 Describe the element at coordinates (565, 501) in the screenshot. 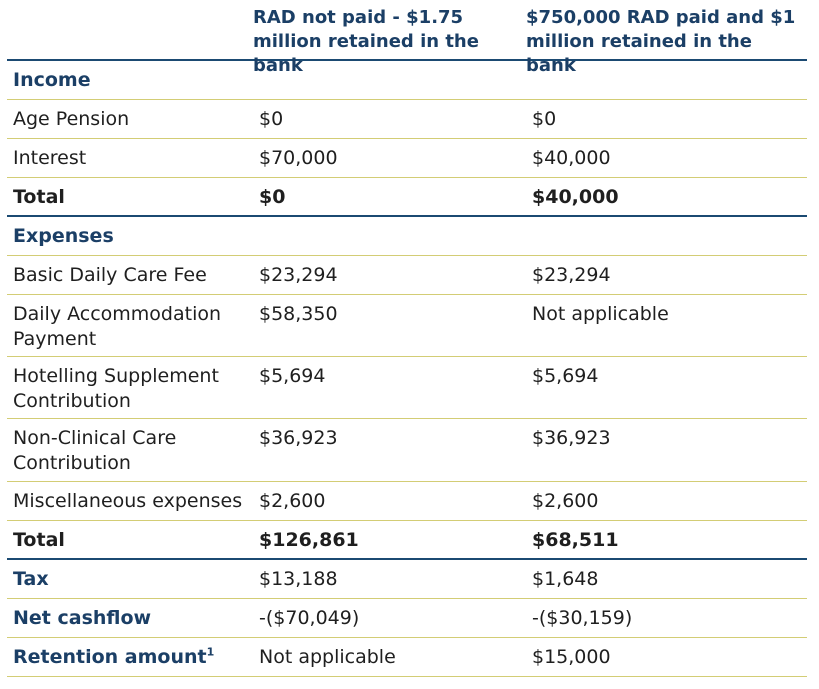

I see `row-value-col2: $2,600` at that location.